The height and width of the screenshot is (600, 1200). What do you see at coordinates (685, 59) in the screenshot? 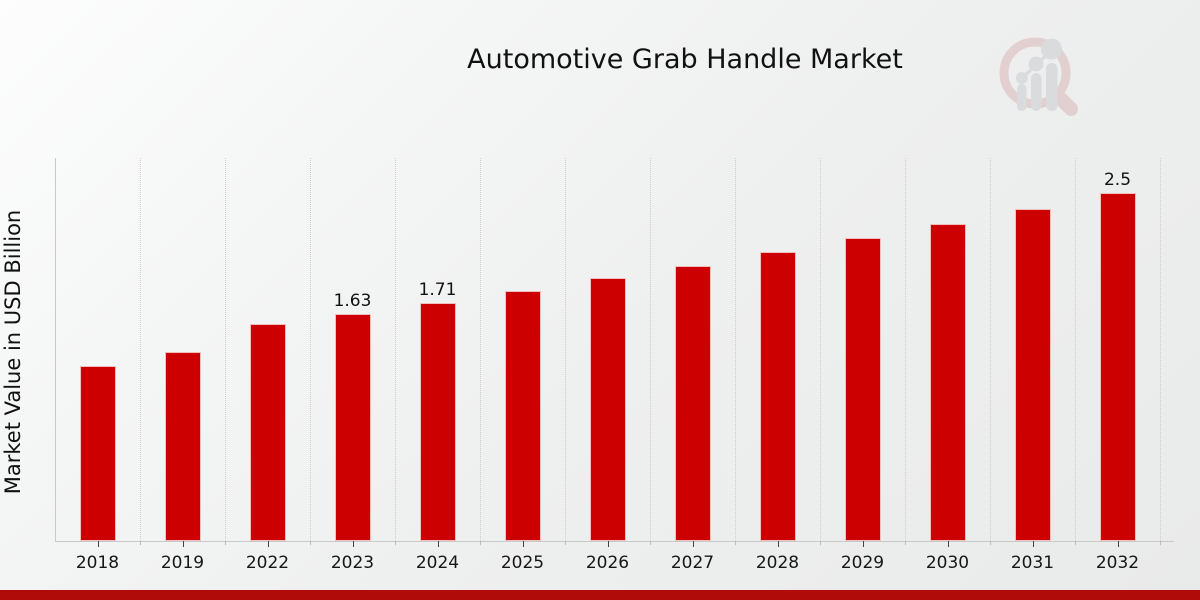
I see `chart-title: Automotive Grab Handle Market` at bounding box center [685, 59].